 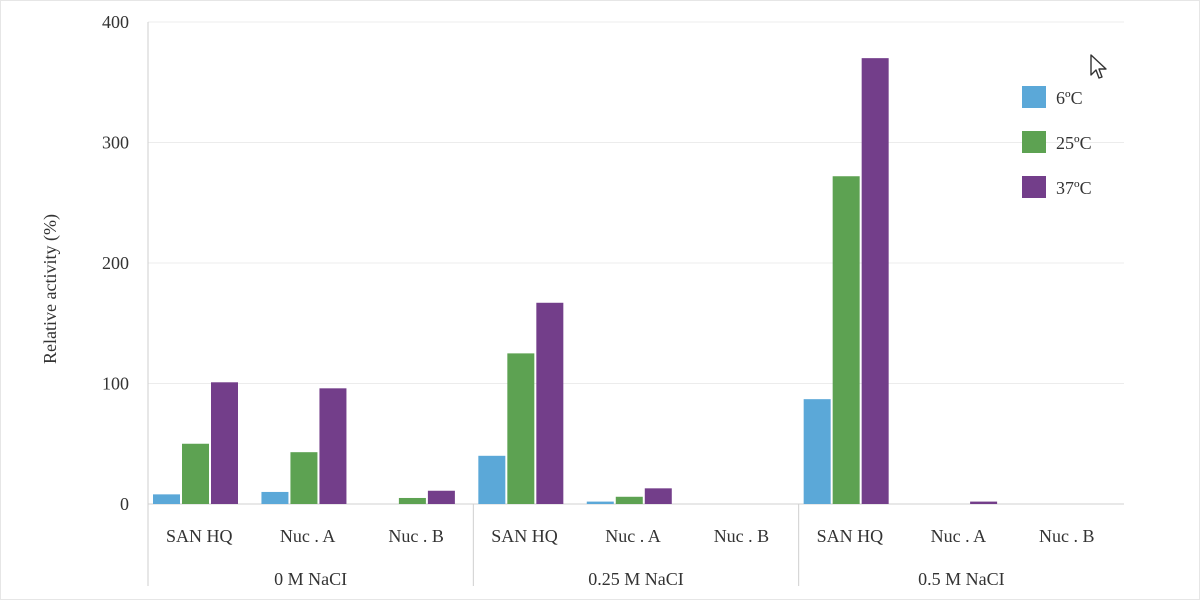 What do you see at coordinates (961, 579) in the screenshot?
I see `group-label: 0.5 M NaCI` at bounding box center [961, 579].